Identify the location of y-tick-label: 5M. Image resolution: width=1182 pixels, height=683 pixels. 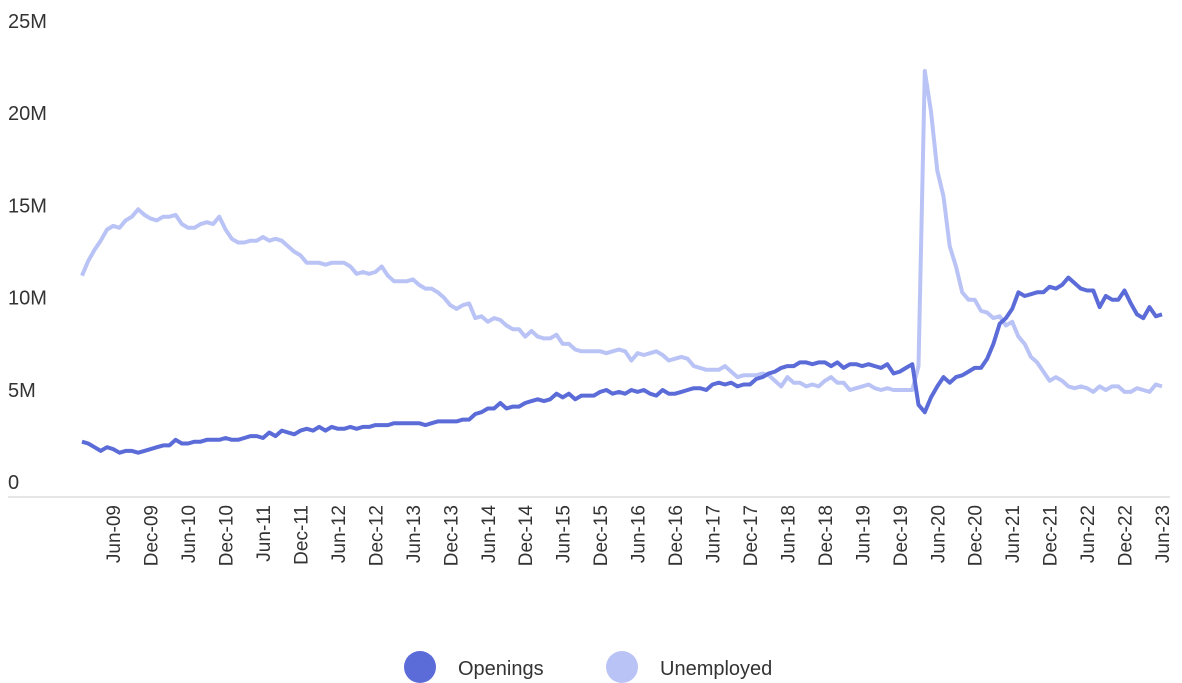
(22, 391).